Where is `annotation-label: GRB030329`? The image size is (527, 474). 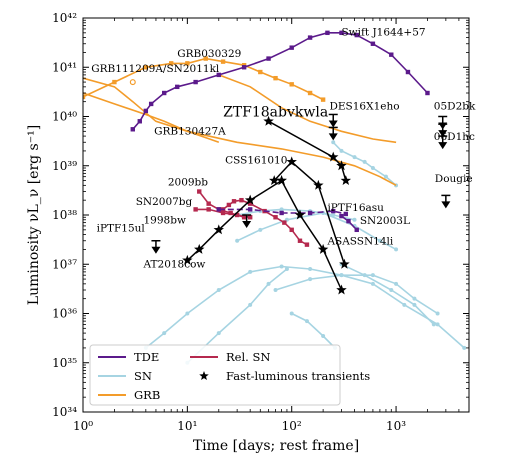
annotation-label: GRB030329 is located at coordinates (209, 54).